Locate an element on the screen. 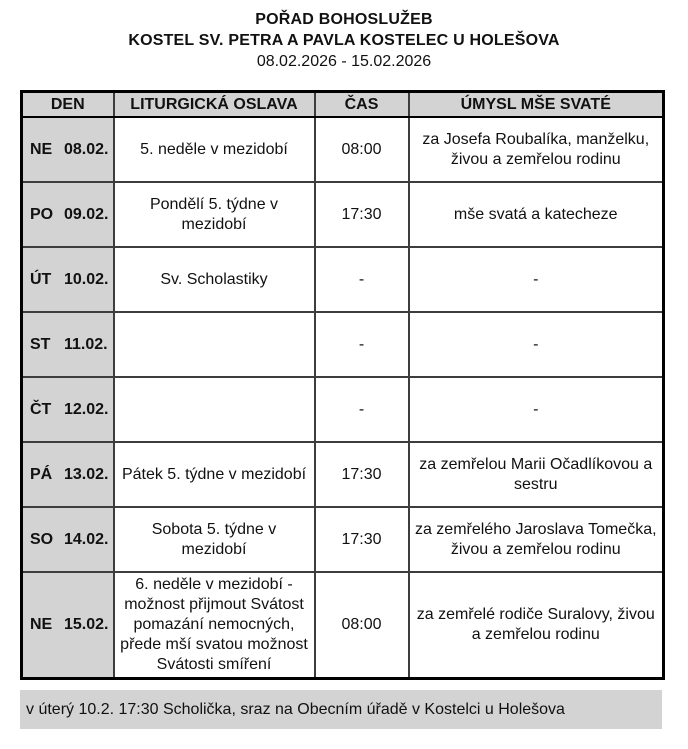 This screenshot has height=749, width=688. day-date: 12.02. is located at coordinates (86, 409).